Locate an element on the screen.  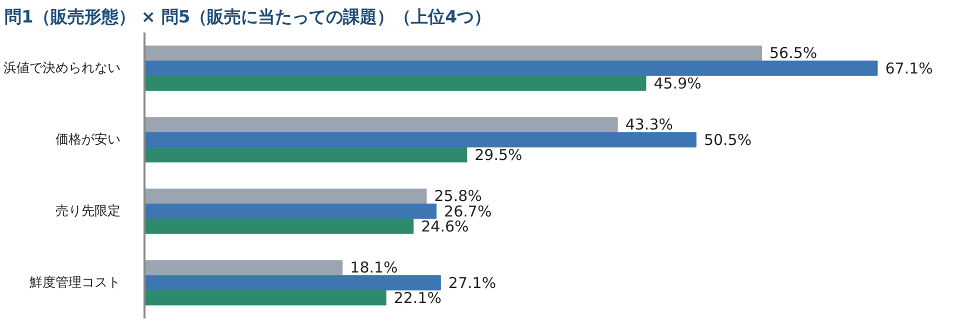
y-tick-label: 価格が安い is located at coordinates (88, 139).